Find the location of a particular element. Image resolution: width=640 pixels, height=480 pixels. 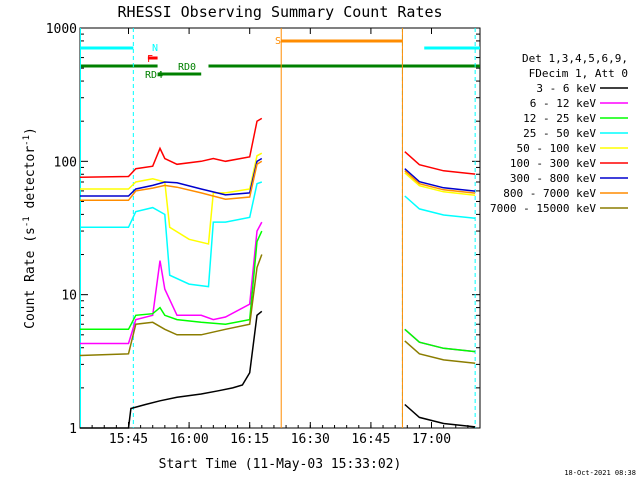

legend-entry-label: 50 - 100 keV is located at coordinates (557, 148).